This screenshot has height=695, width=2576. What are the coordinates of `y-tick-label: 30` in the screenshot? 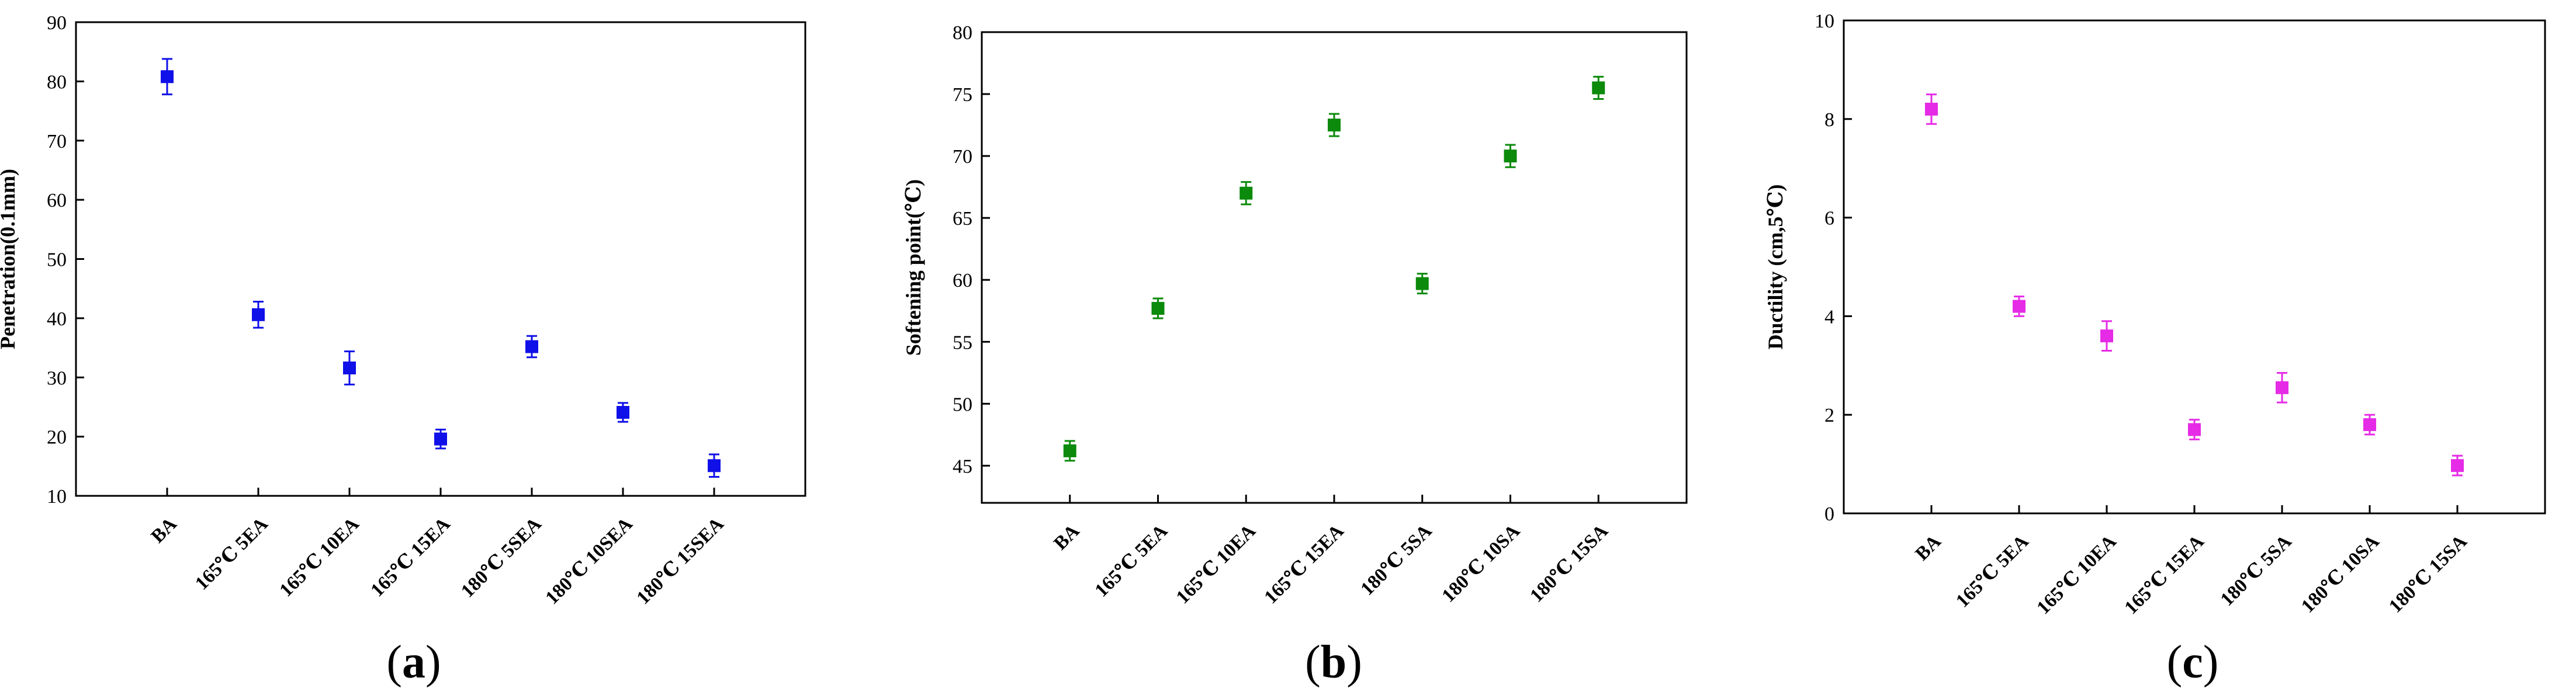 It's located at (57, 378).